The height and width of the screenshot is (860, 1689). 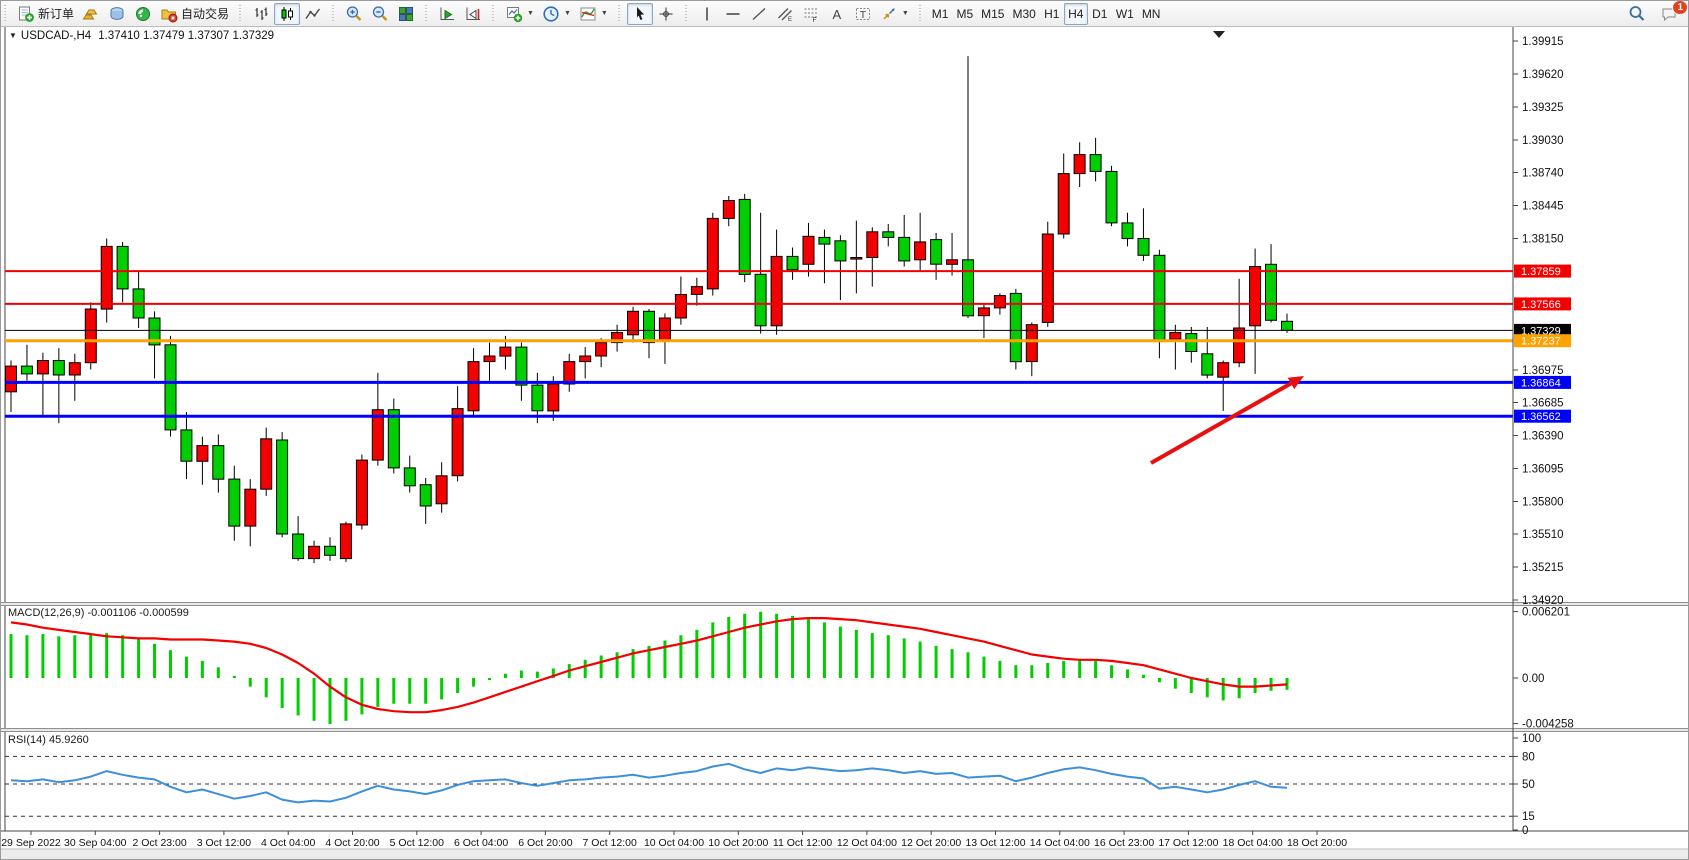 I want to click on chart-shift-marker, so click(x=1219, y=34).